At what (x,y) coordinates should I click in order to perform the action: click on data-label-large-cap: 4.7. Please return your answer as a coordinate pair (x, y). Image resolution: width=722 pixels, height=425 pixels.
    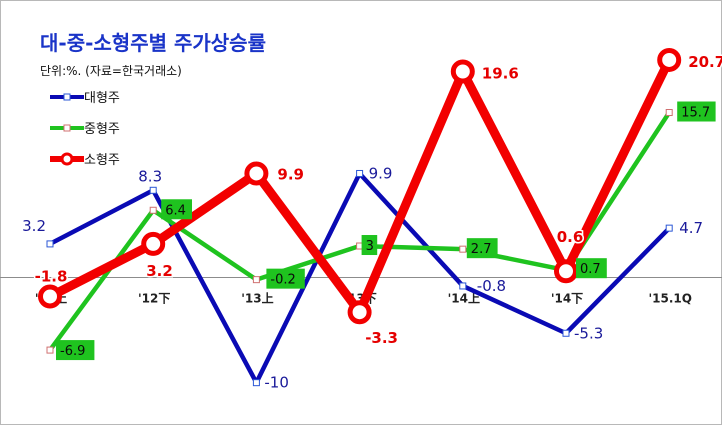
    Looking at the image, I should click on (691, 228).